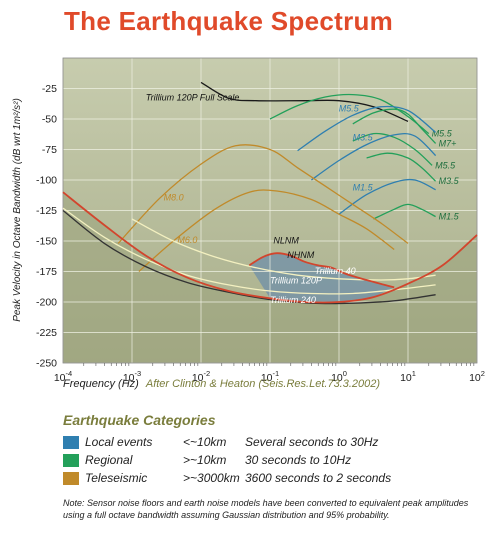  I want to click on series-label-m7-2: M7+, so click(448, 143).